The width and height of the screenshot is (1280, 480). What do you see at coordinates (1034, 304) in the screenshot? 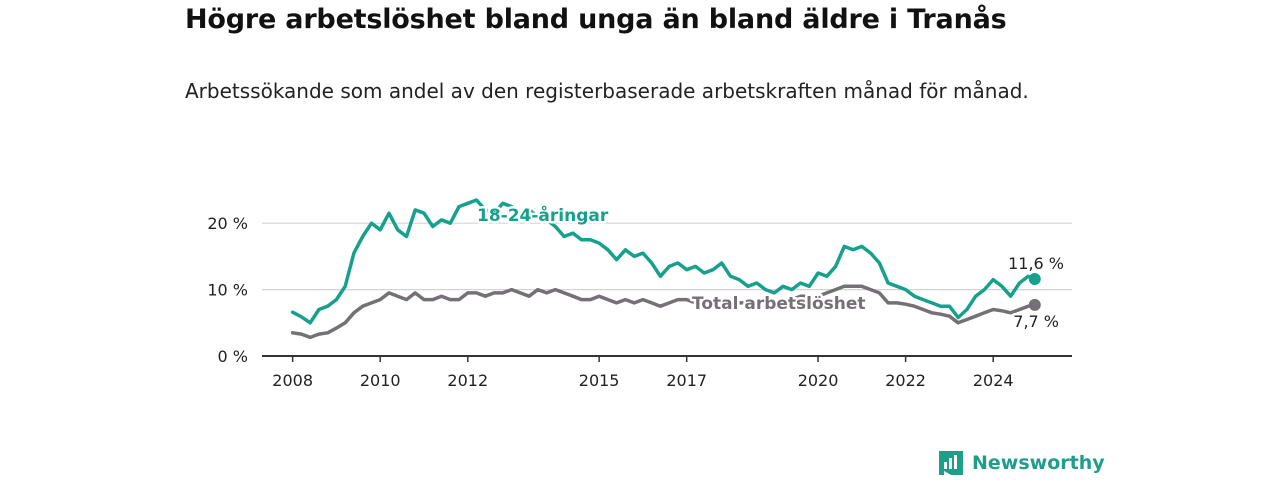
I see `series-endpoint-total` at bounding box center [1034, 304].